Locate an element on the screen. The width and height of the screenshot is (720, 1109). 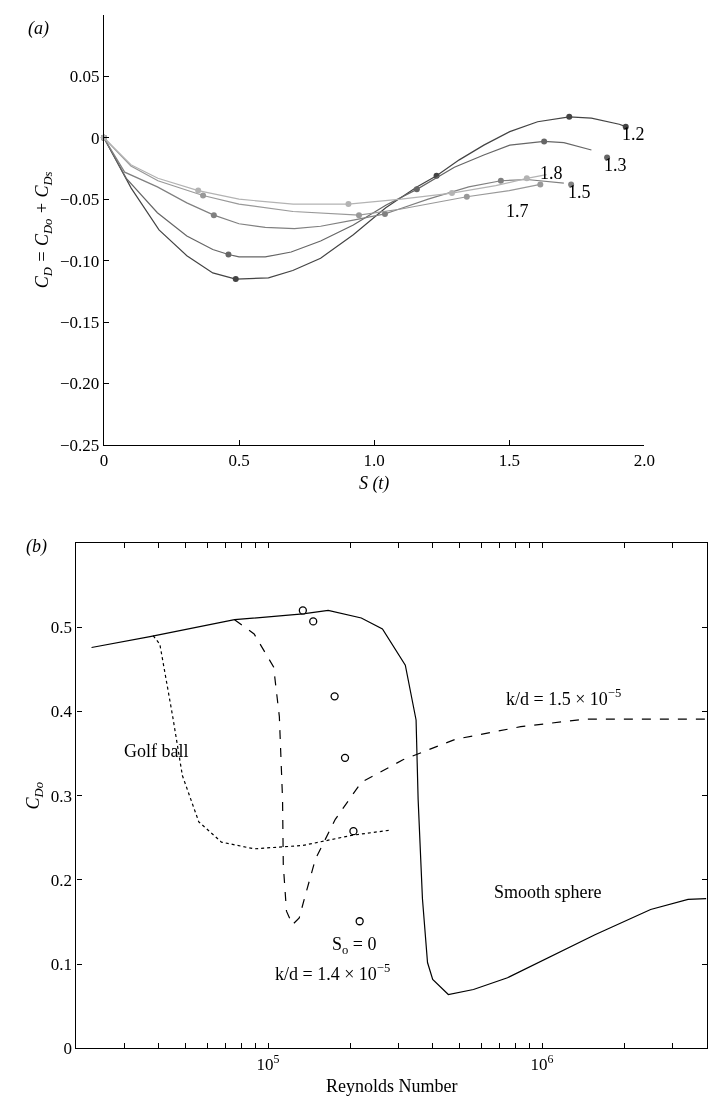
text: (a) is located at coordinates (38, 28).